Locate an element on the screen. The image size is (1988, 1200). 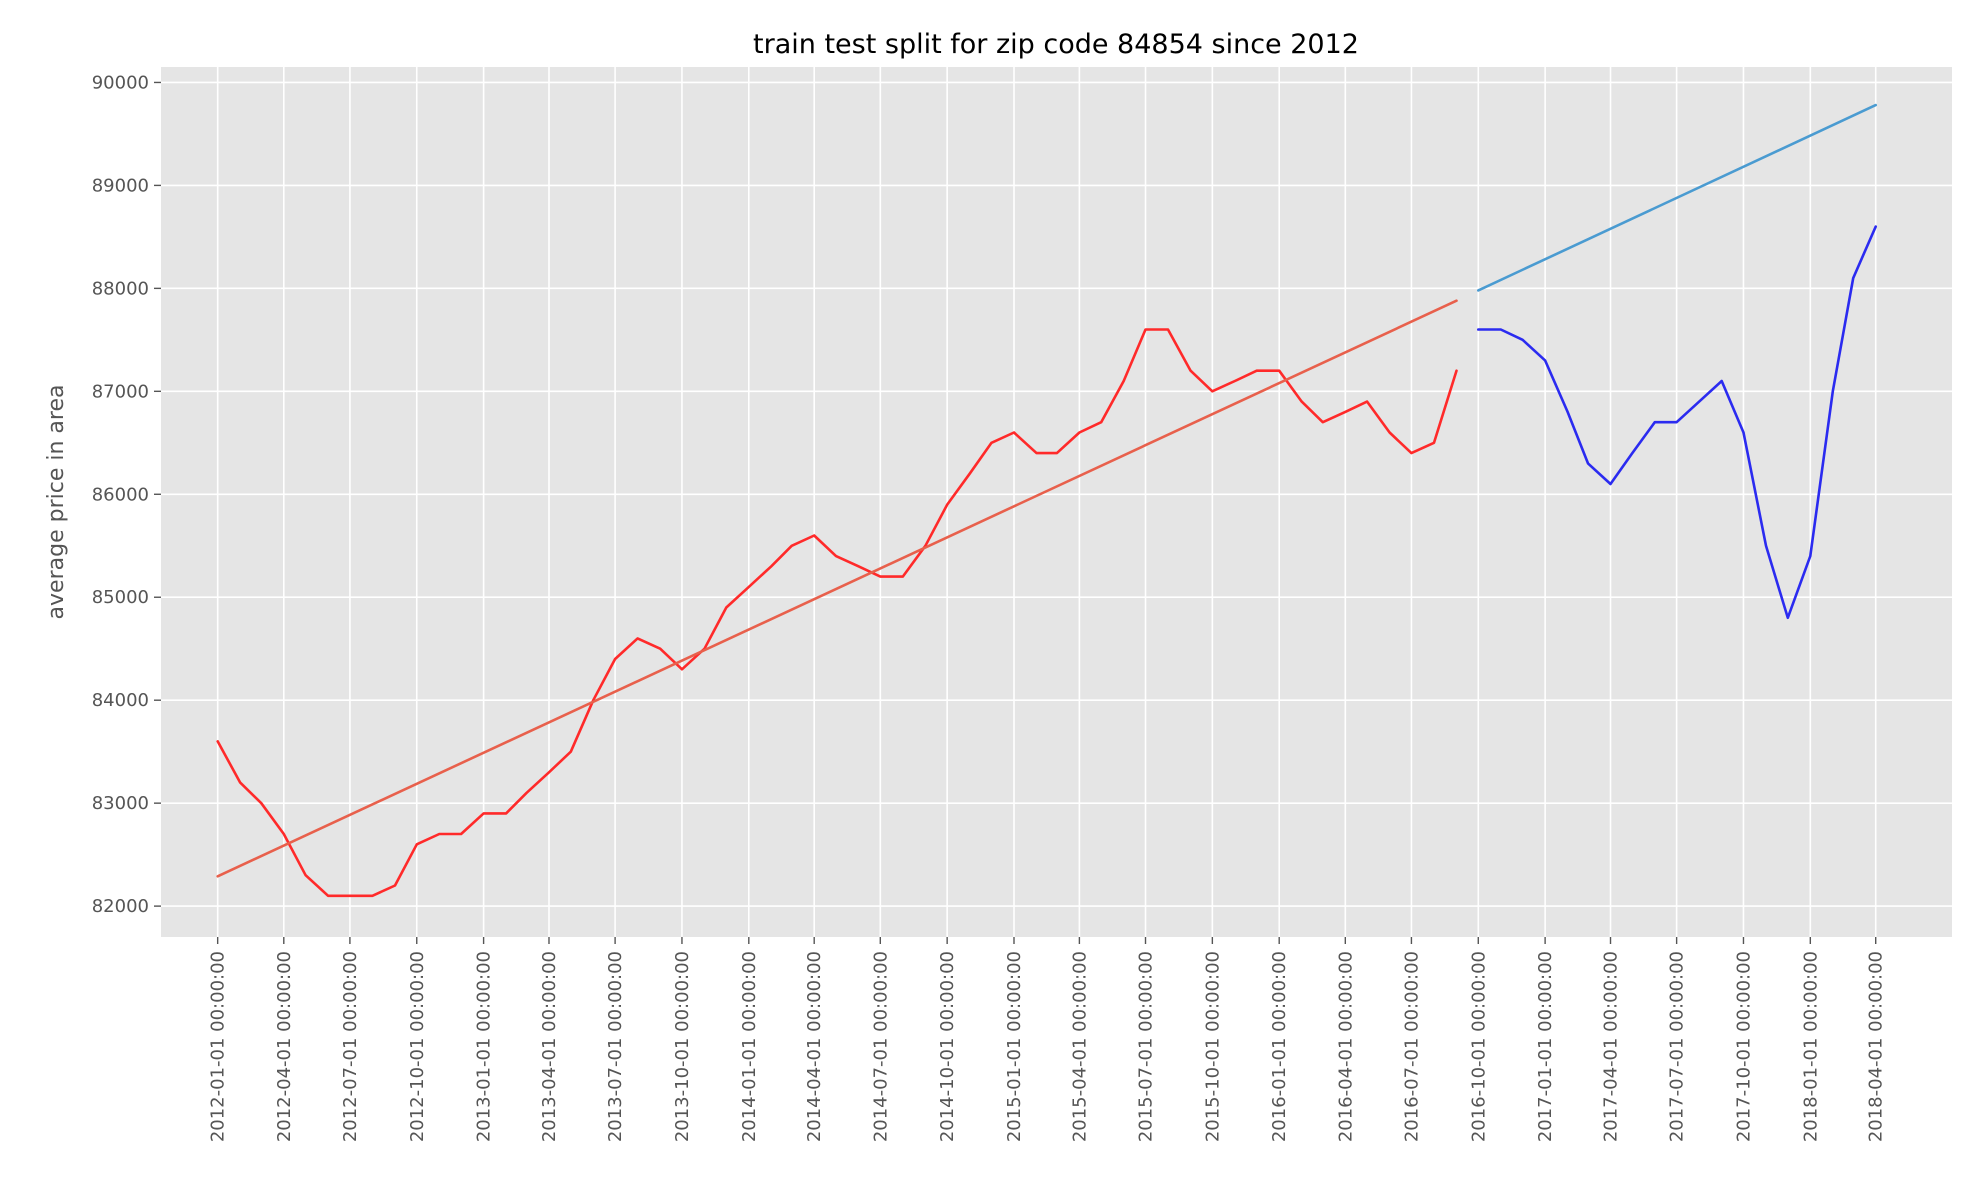
x-tick-label: 2013-04-01 00:00:00 is located at coordinates (549, 1046).